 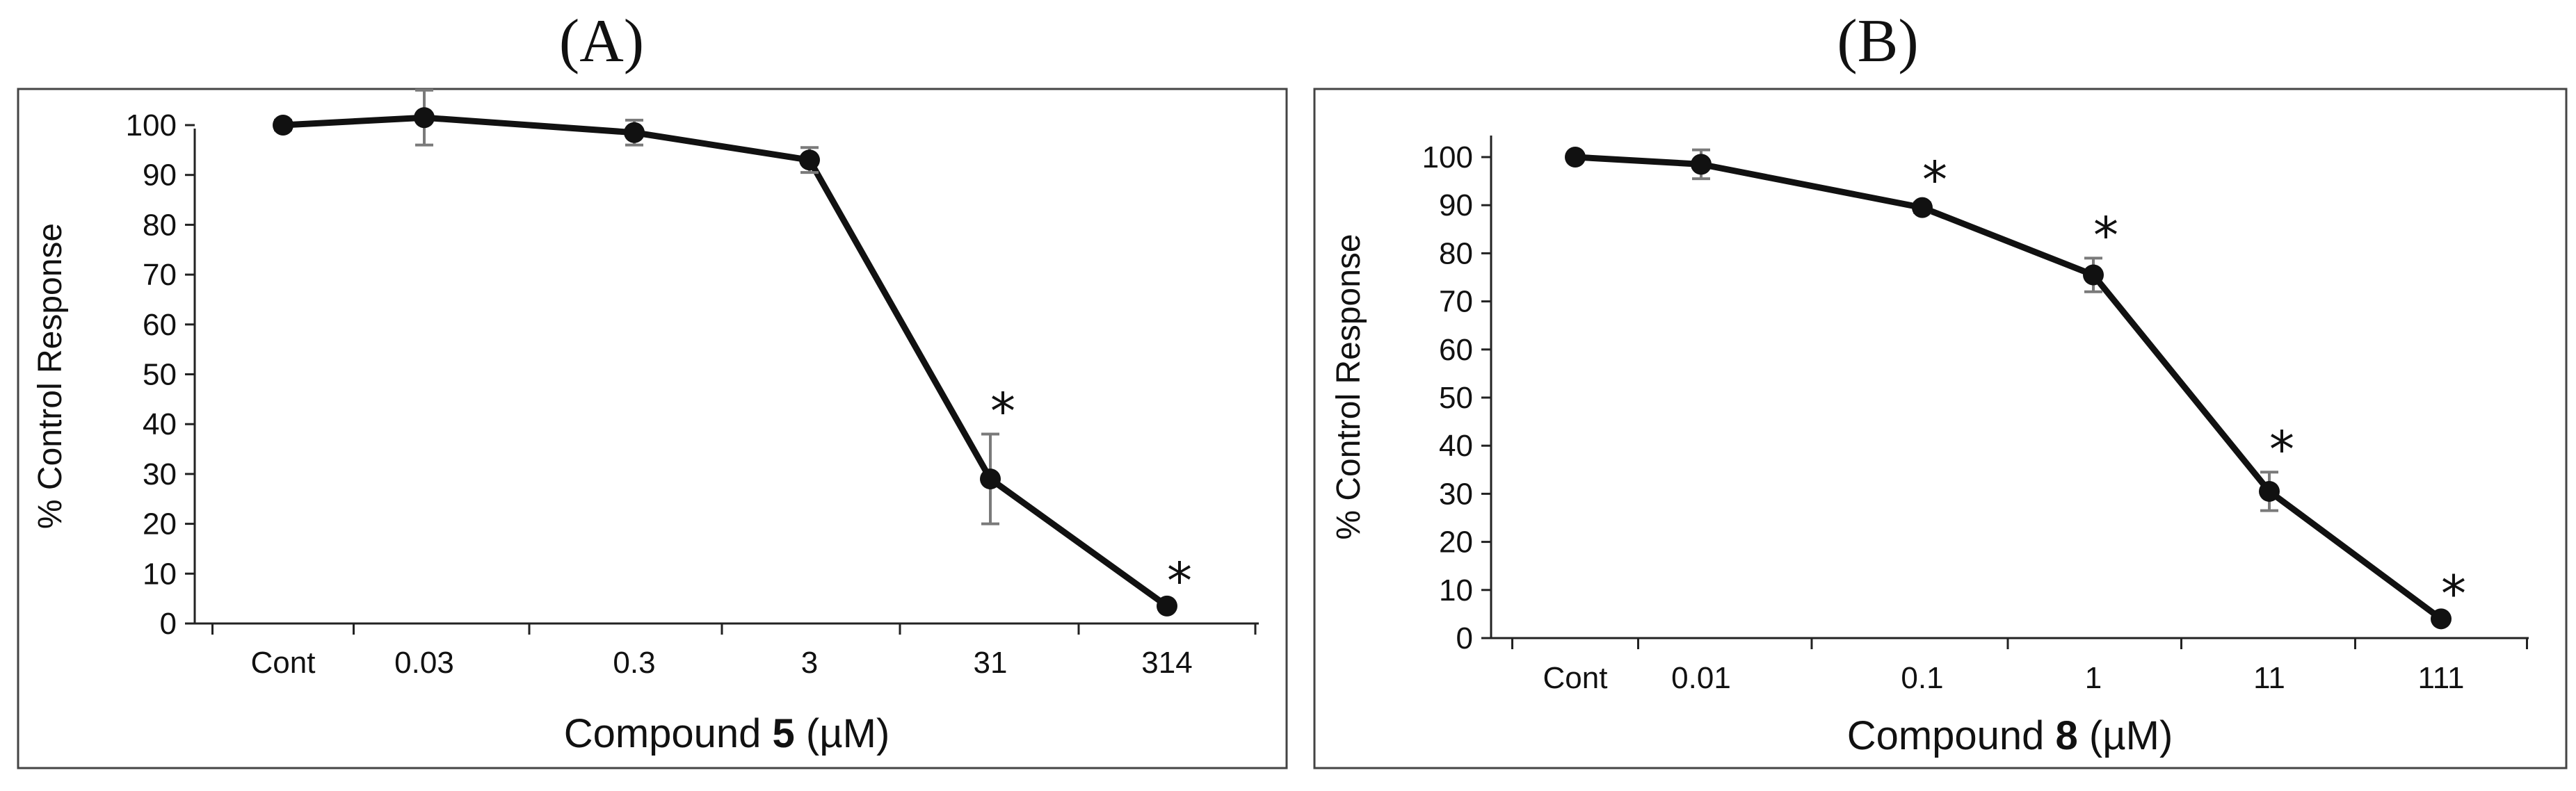 I want to click on x-tick-label: 31, so click(x=991, y=663).